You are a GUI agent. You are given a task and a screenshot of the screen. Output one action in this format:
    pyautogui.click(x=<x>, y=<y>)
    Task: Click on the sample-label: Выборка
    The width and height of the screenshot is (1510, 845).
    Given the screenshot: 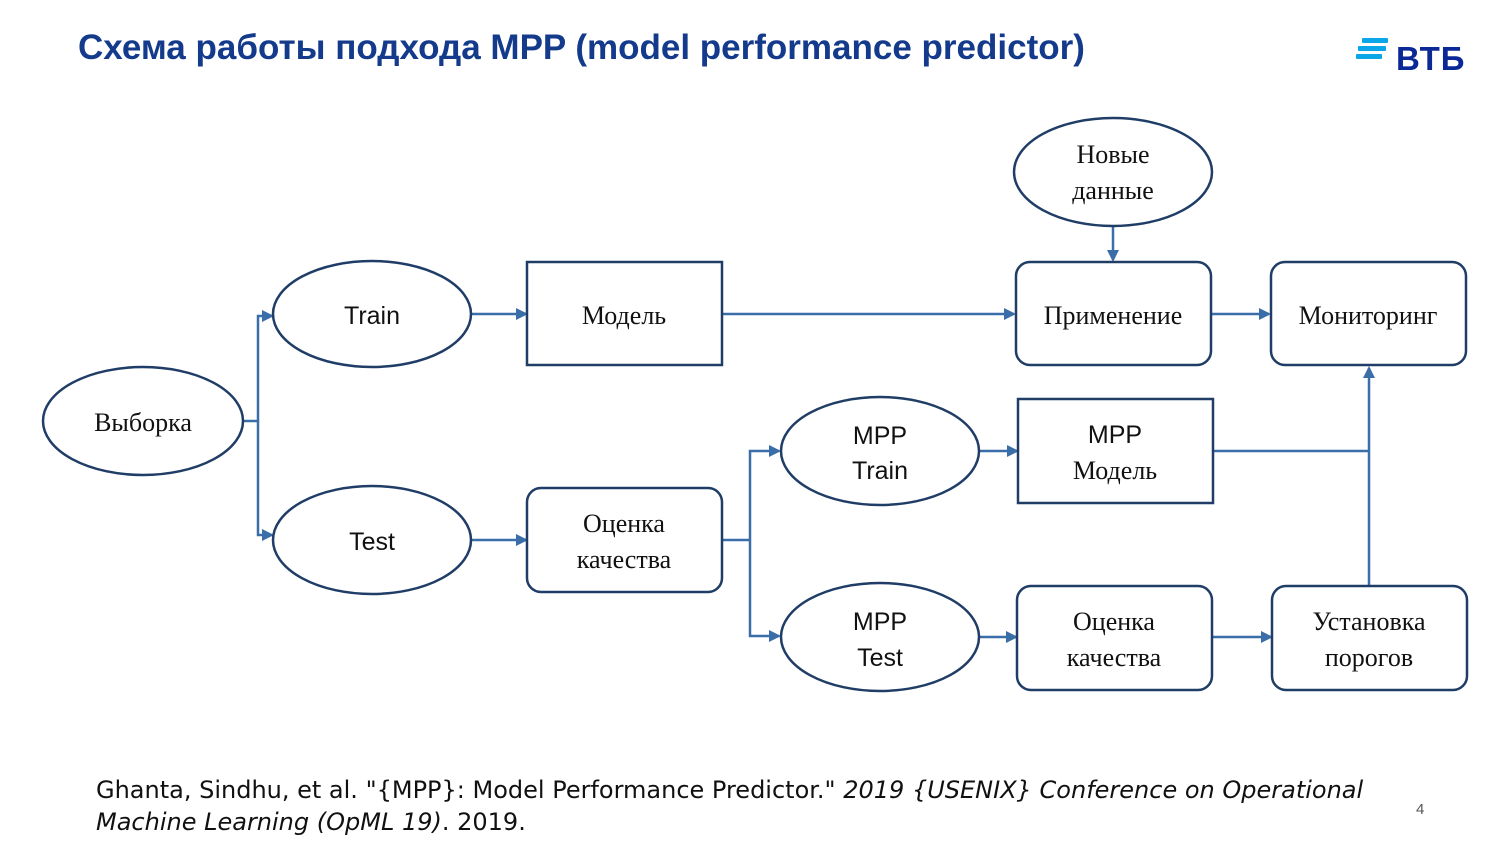 What is the action you would take?
    pyautogui.click(x=143, y=422)
    